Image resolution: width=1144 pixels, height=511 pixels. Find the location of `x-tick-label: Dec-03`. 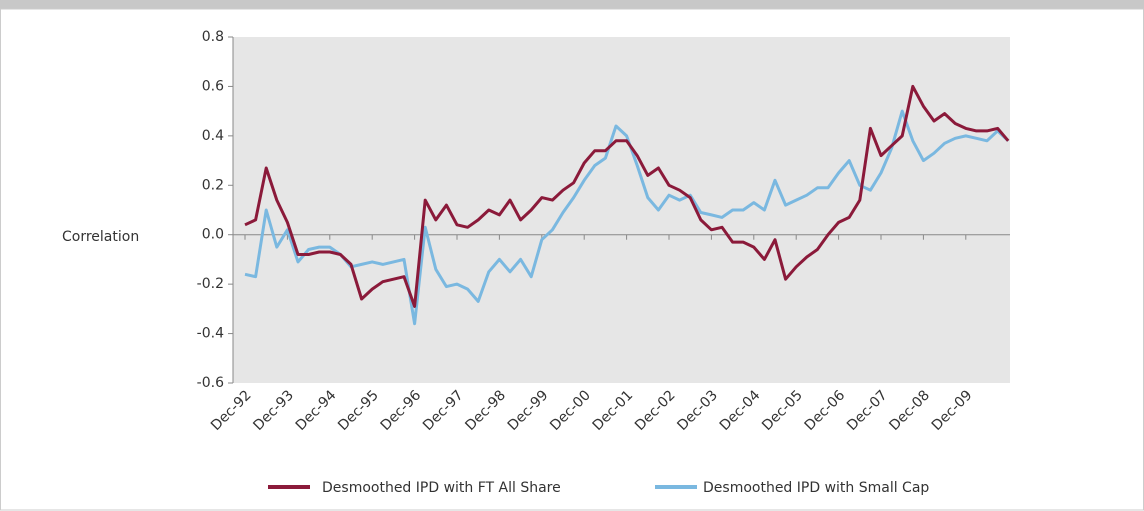

x-tick-label: Dec-03 is located at coordinates (697, 410).